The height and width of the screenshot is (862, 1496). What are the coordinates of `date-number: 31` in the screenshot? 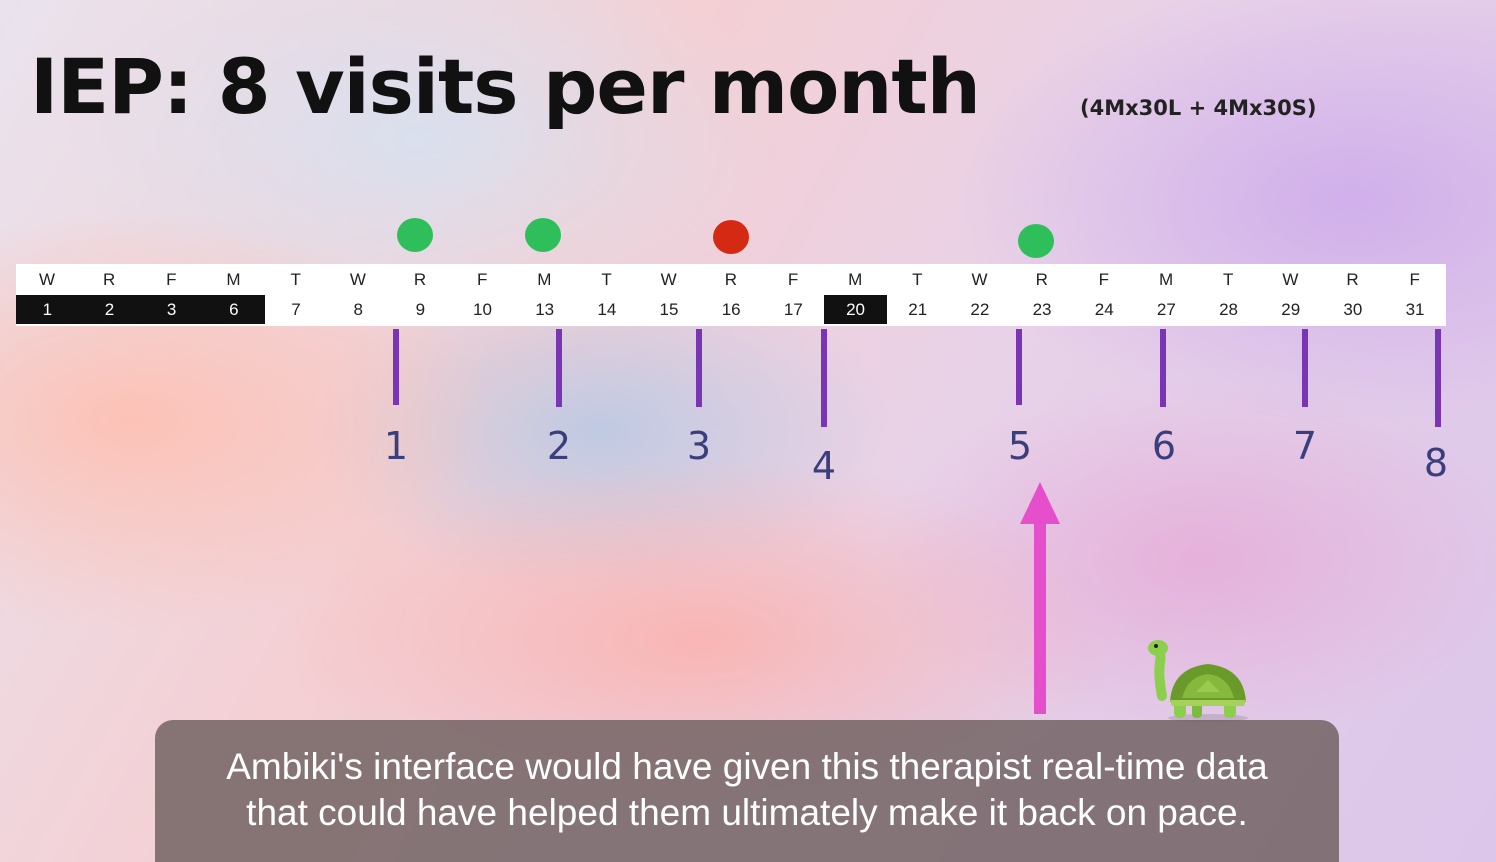 It's located at (1415, 309).